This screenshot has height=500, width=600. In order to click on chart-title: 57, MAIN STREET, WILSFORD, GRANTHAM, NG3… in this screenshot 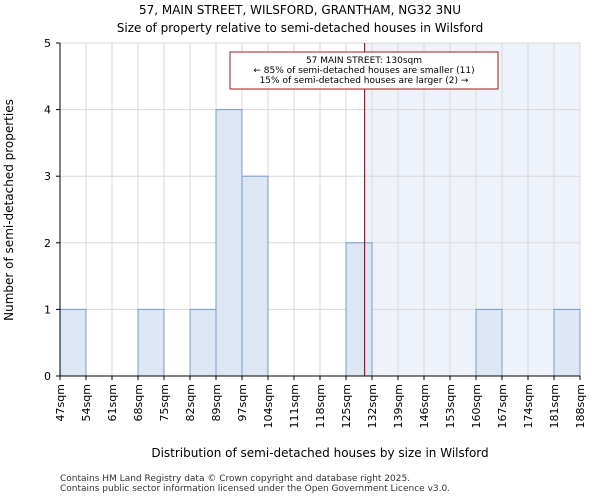, I will do `click(300, 10)`.